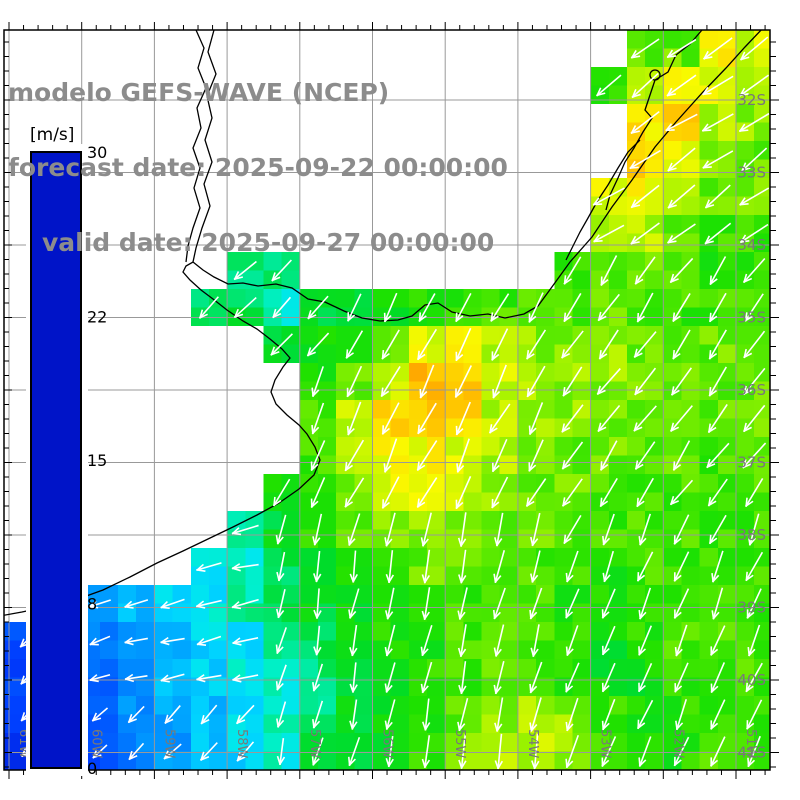 The width and height of the screenshot is (800, 800). What do you see at coordinates (56, 460) in the screenshot?
I see `colorbar-gradient` at bounding box center [56, 460].